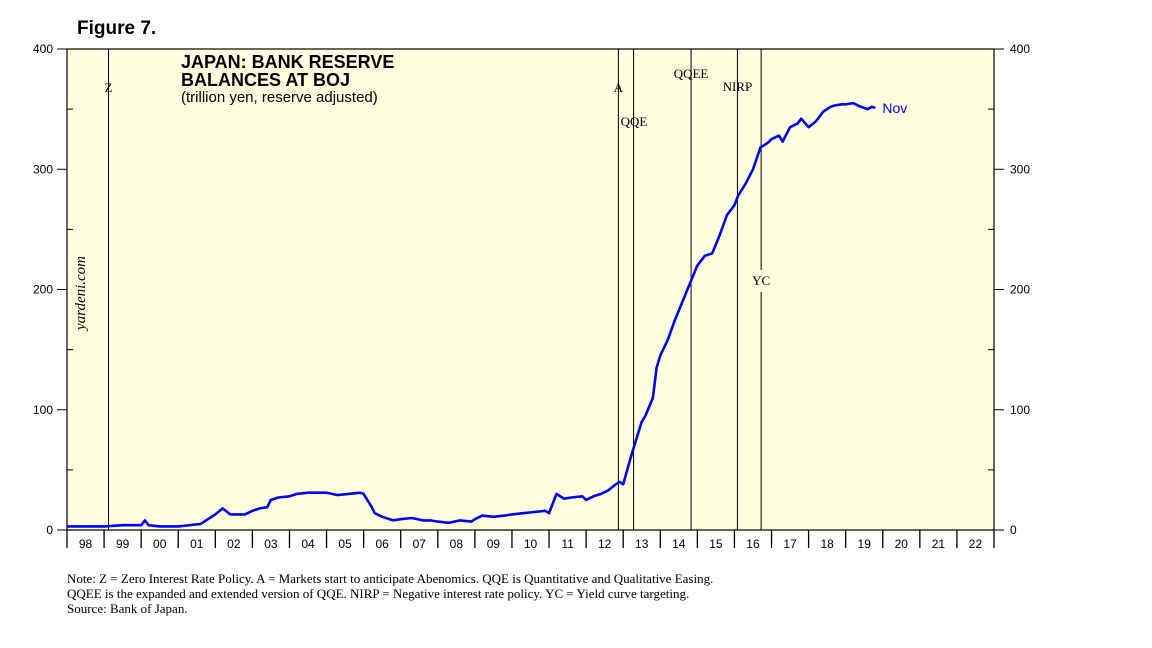  What do you see at coordinates (1009, 289) in the screenshot?
I see `right-y-axis: 0 100 200 300 400` at bounding box center [1009, 289].